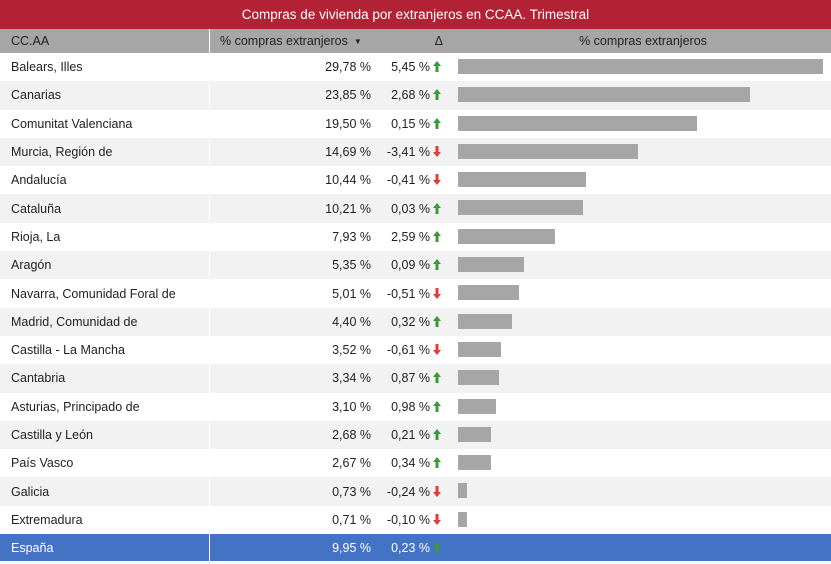 The height and width of the screenshot is (564, 831). I want to click on region-name: Extremadura, so click(47, 519).